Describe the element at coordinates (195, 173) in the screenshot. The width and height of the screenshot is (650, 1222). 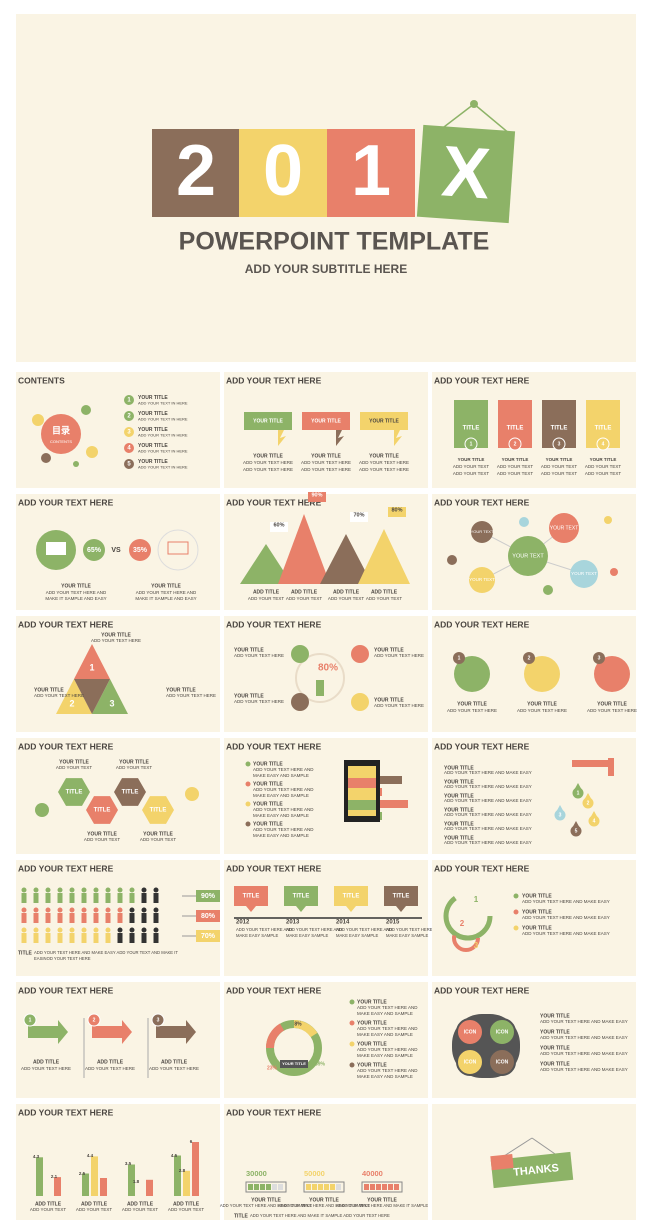
I see `digit-box` at that location.